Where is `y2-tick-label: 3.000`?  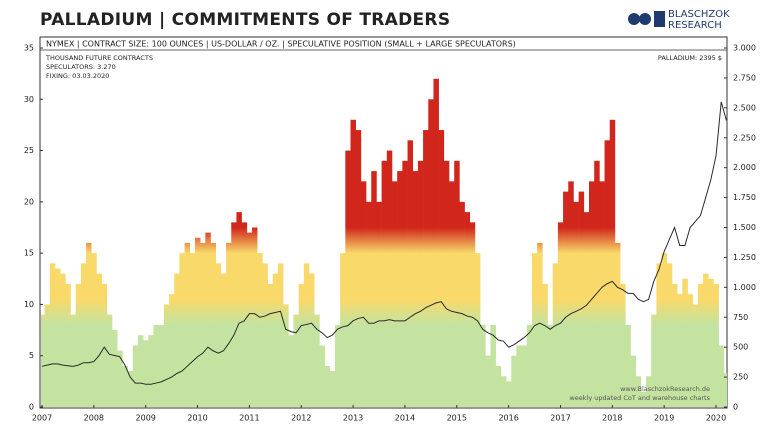 y2-tick-label: 3.000 is located at coordinates (744, 48).